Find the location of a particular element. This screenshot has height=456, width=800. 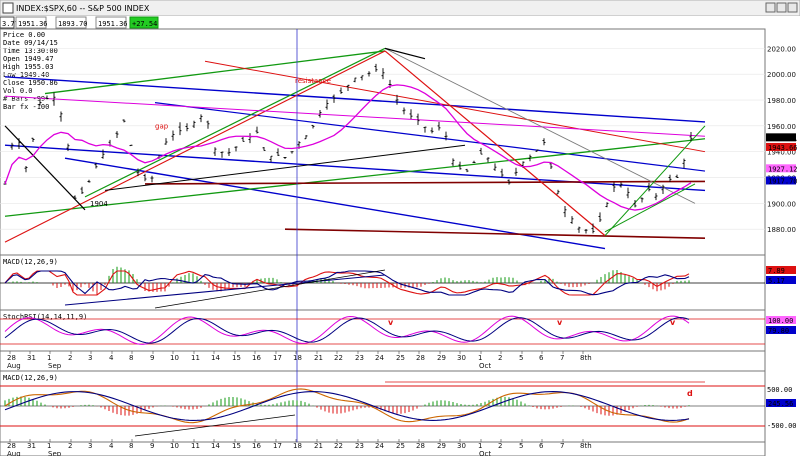

date-axis-label: 31 is located at coordinates (31, 358).